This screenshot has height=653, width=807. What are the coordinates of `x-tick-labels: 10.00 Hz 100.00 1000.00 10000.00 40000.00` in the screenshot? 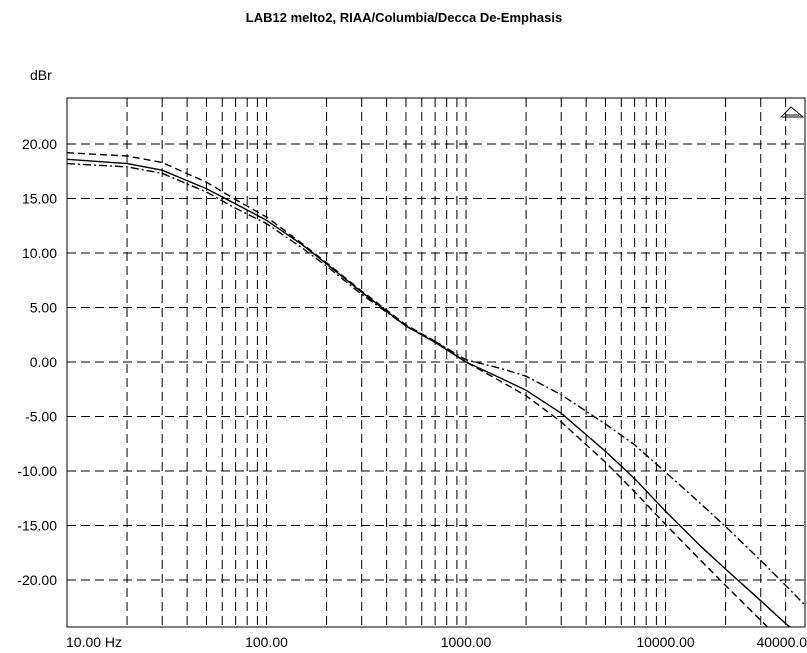 It's located at (436, 642).